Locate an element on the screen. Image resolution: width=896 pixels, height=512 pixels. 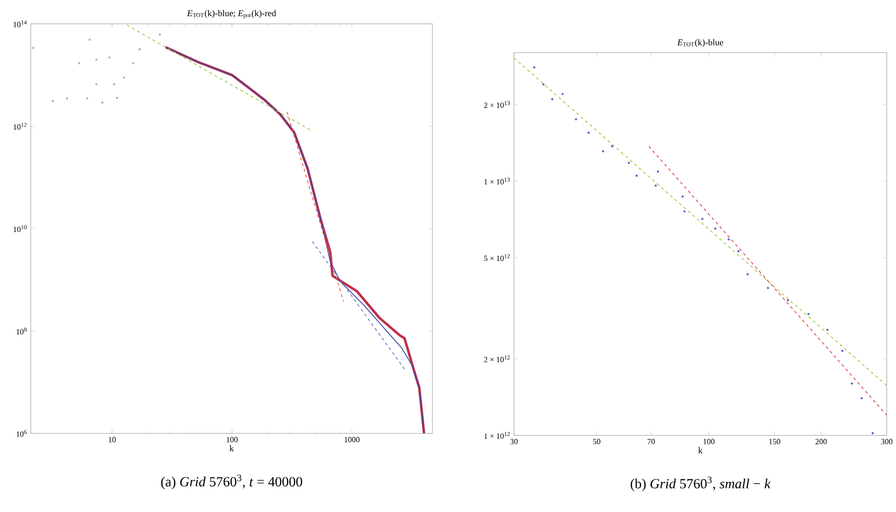
chart-title: E$_{TOT}$(k)-blue is located at coordinates (700, 43).